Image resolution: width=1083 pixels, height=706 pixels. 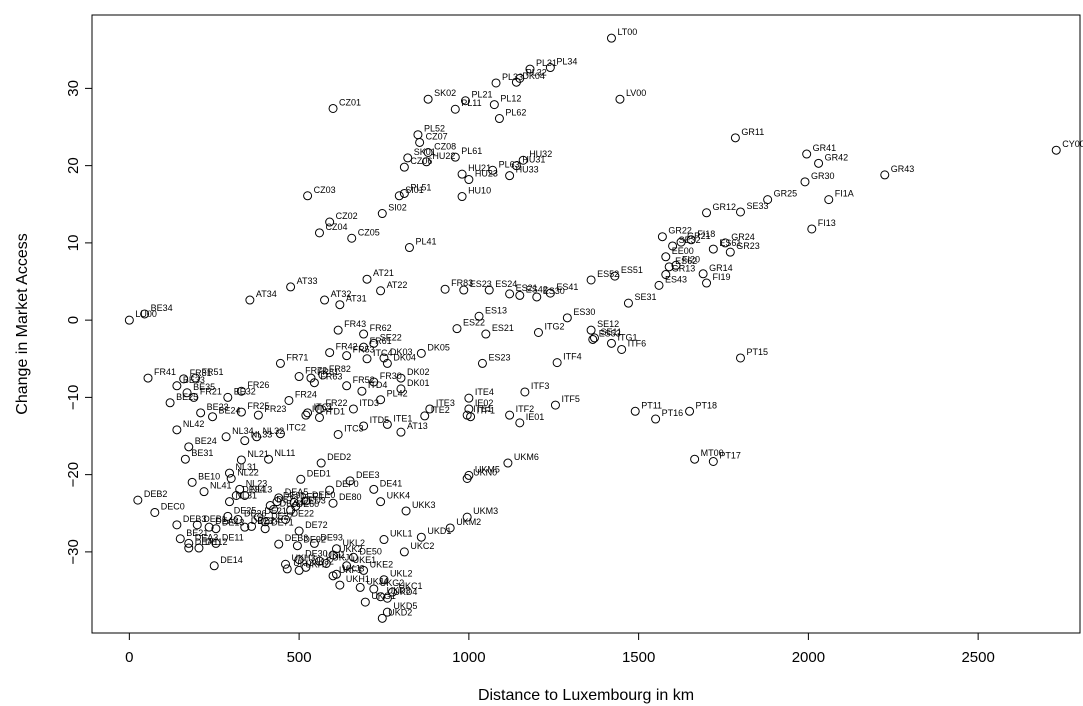 What do you see at coordinates (73, 551) in the screenshot?
I see `y-tick-label: −30` at bounding box center [73, 551].